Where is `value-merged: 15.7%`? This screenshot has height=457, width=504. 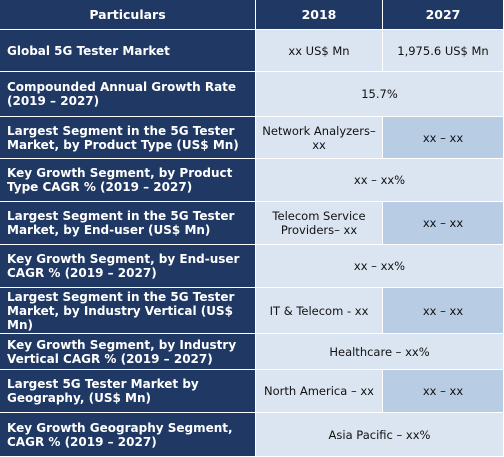 value-merged: 15.7% is located at coordinates (380, 94).